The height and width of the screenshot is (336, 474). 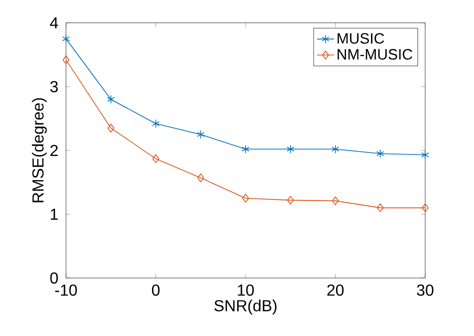 I want to click on y-axis-title: RMSE(degree), so click(x=39, y=150).